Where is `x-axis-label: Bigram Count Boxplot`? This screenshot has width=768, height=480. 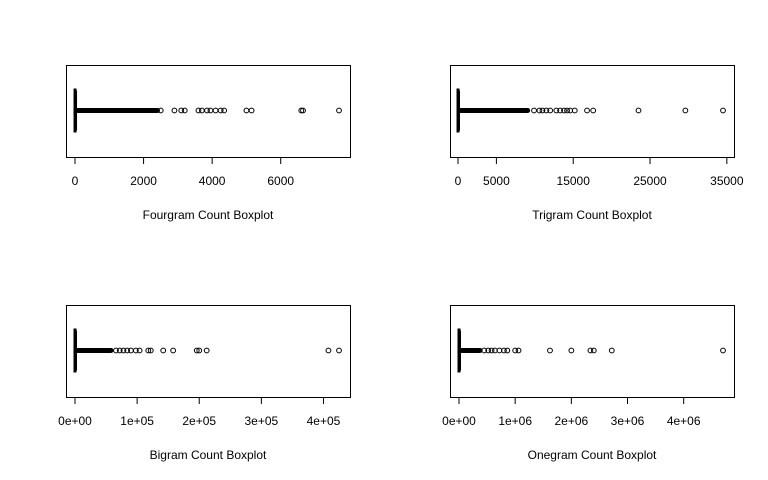
x-axis-label: Bigram Count Boxplot is located at coordinates (208, 455).